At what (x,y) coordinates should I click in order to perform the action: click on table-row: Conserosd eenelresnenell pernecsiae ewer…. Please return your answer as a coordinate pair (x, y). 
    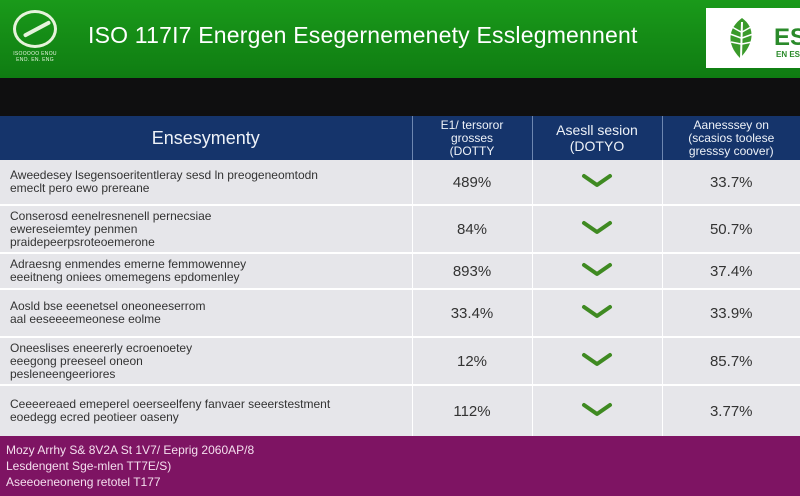
    Looking at the image, I should click on (400, 229).